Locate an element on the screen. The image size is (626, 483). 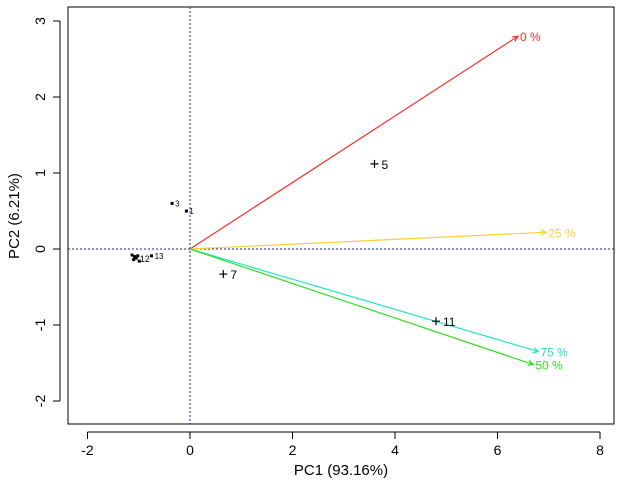
y-tick-label: 3 is located at coordinates (40, 21).